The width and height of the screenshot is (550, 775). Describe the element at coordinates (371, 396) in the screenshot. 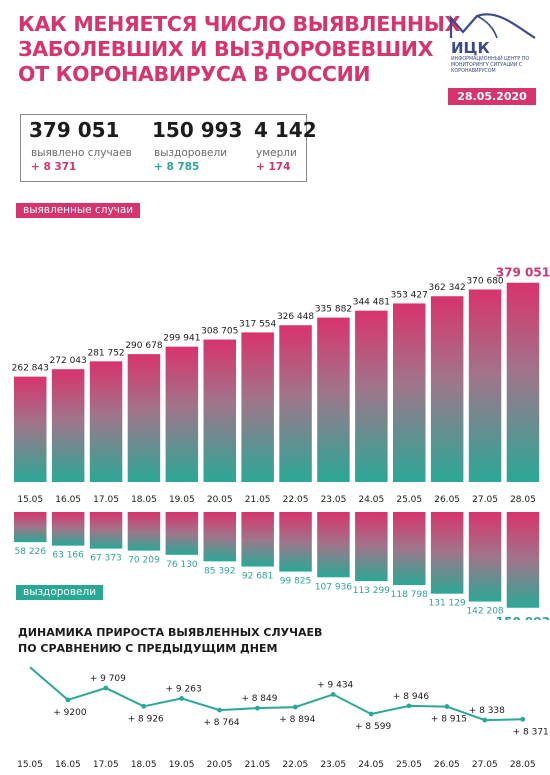

I see `case-bar-24.05` at that location.